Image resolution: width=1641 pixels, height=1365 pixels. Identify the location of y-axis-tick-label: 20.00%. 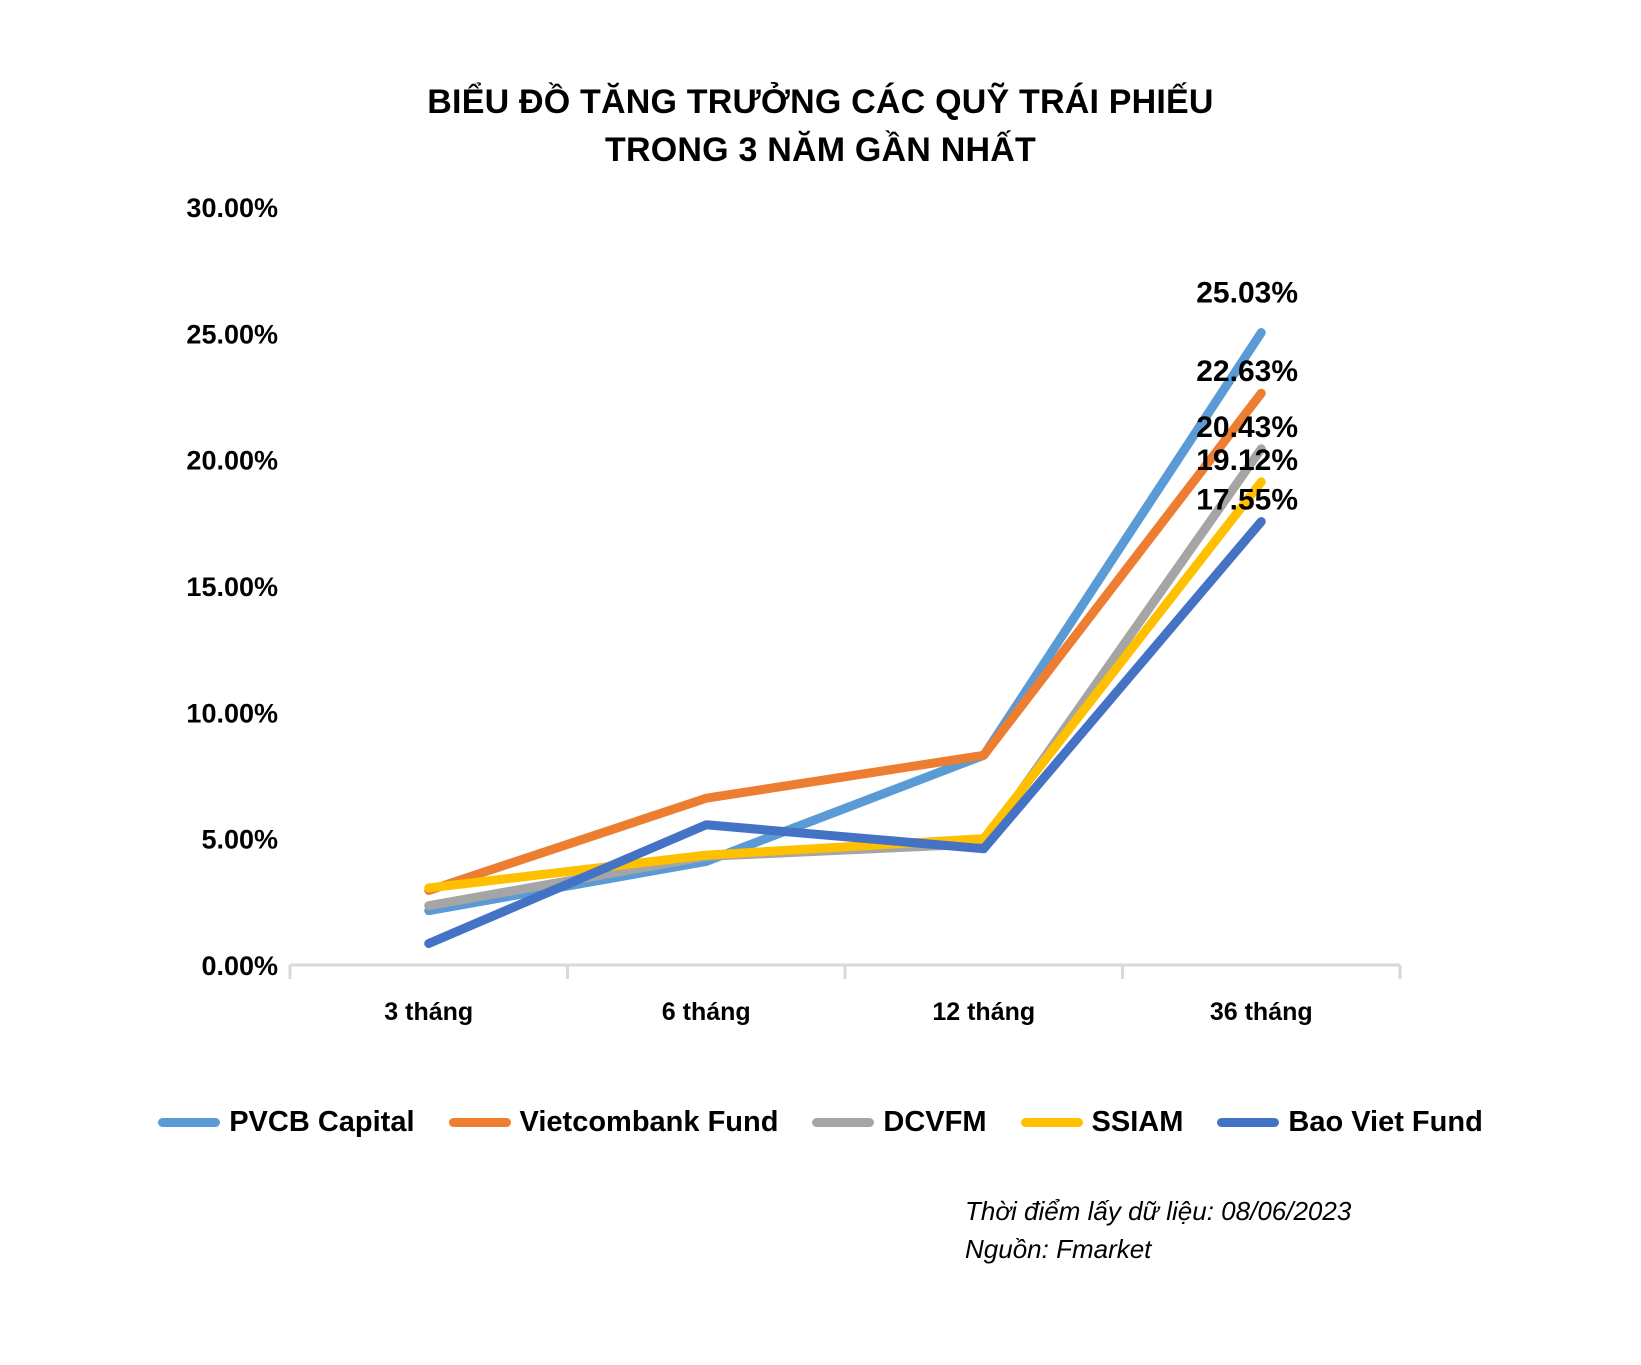
(232, 461).